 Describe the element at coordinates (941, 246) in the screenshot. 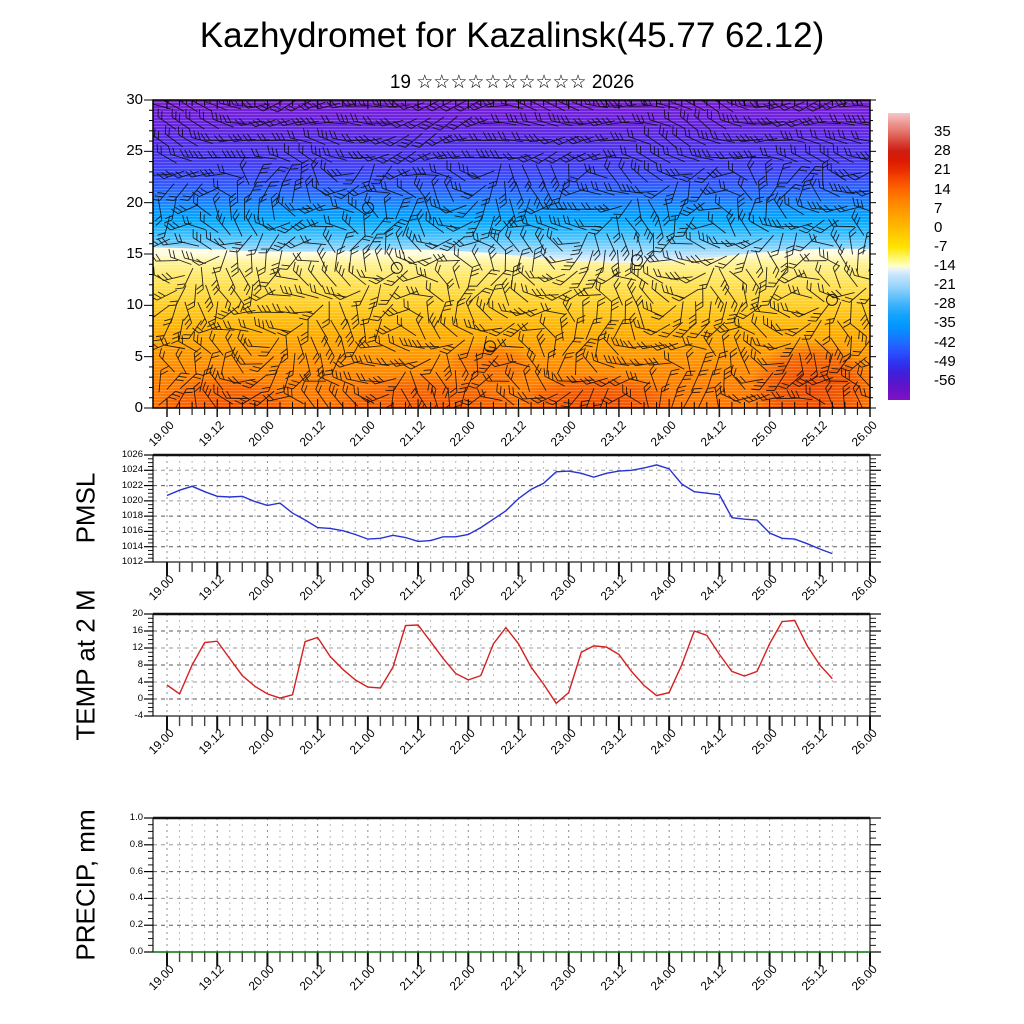

I see `colorbar-tick-label: -7` at that location.